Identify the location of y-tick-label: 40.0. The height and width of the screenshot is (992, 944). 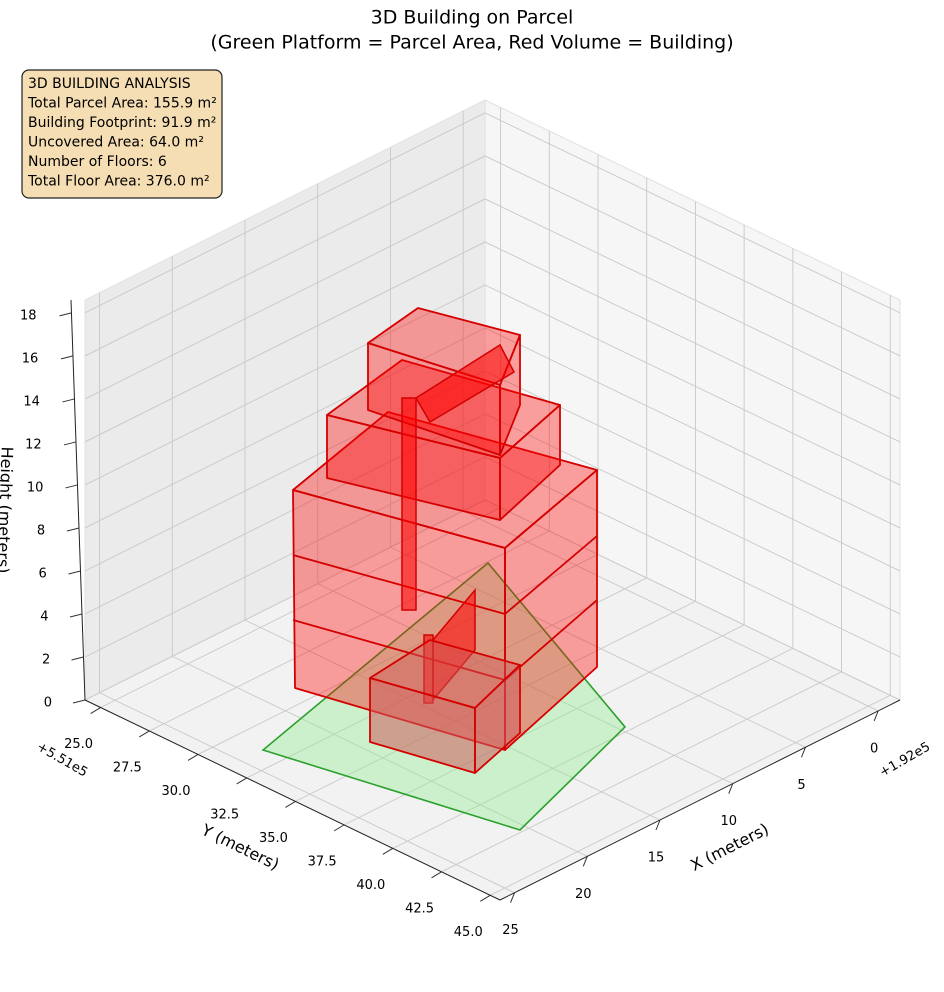
(370, 885).